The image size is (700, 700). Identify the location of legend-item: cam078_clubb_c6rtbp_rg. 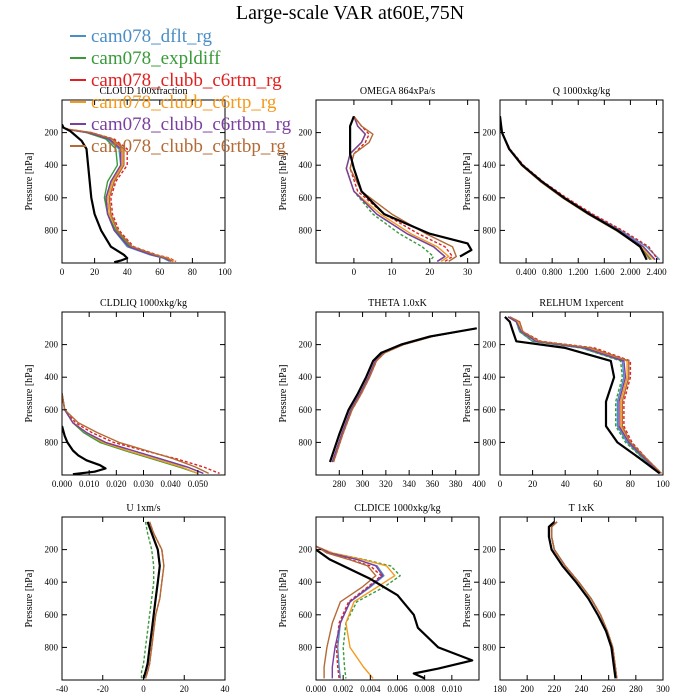
(180, 147).